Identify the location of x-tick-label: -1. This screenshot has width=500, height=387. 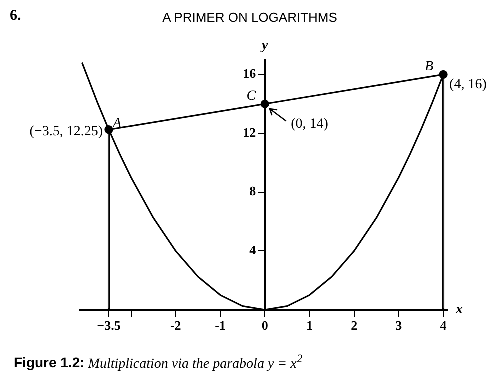
(220, 326).